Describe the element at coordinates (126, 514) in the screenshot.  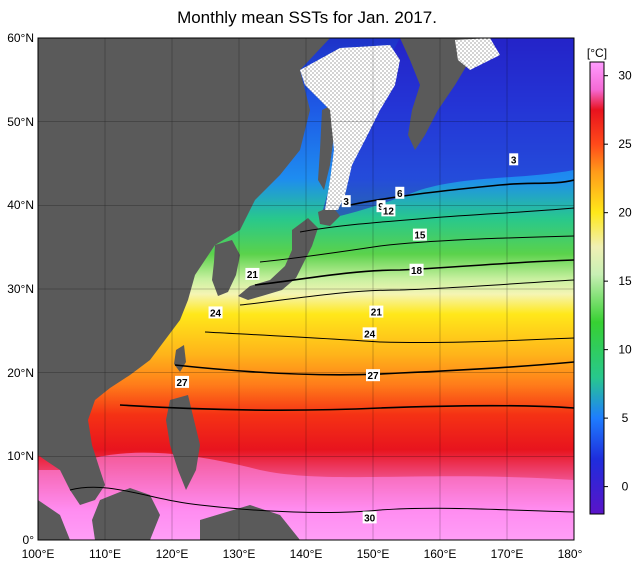
I see `borneo` at that location.